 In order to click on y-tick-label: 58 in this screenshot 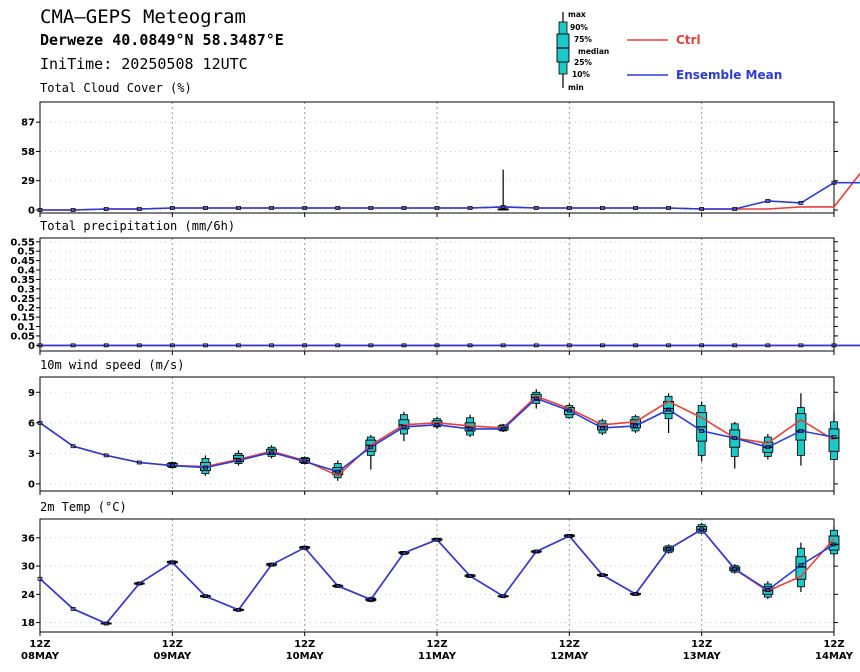, I will do `click(28, 152)`.